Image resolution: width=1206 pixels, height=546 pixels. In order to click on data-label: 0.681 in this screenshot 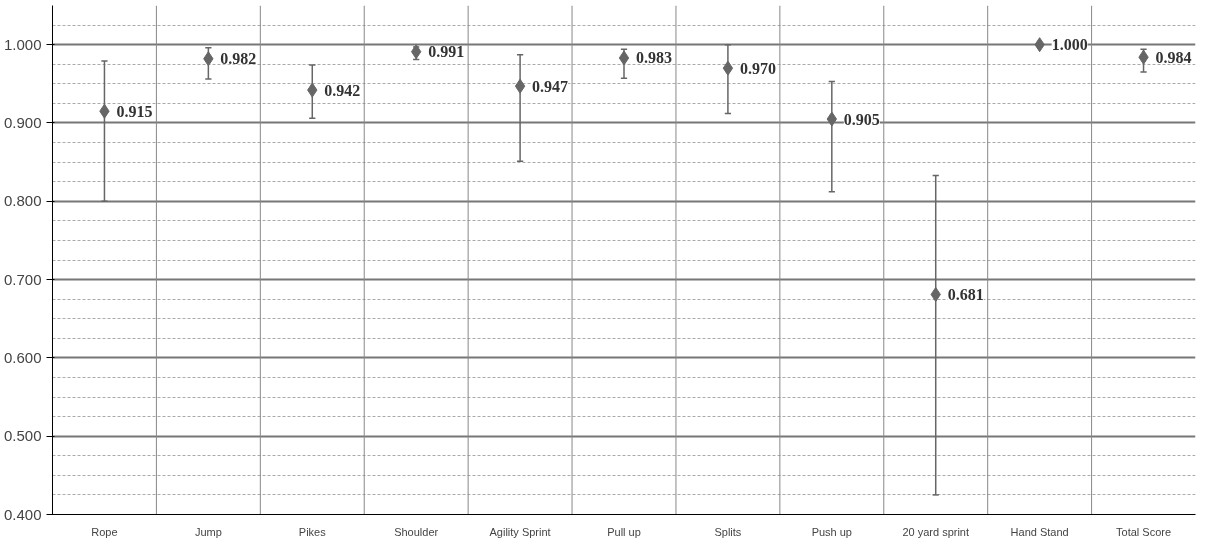, I will do `click(965, 294)`.